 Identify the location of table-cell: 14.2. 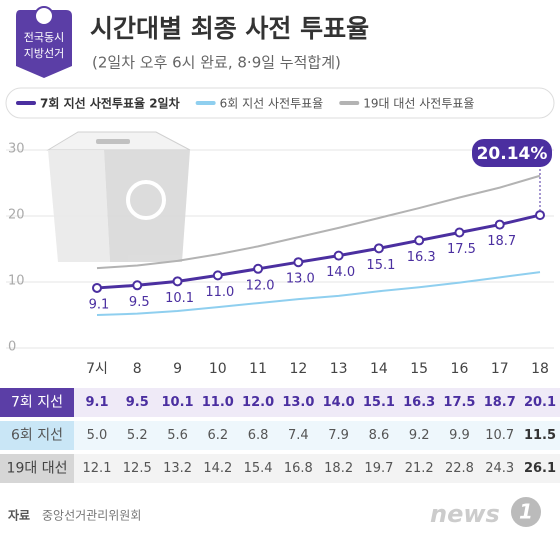
(217, 468).